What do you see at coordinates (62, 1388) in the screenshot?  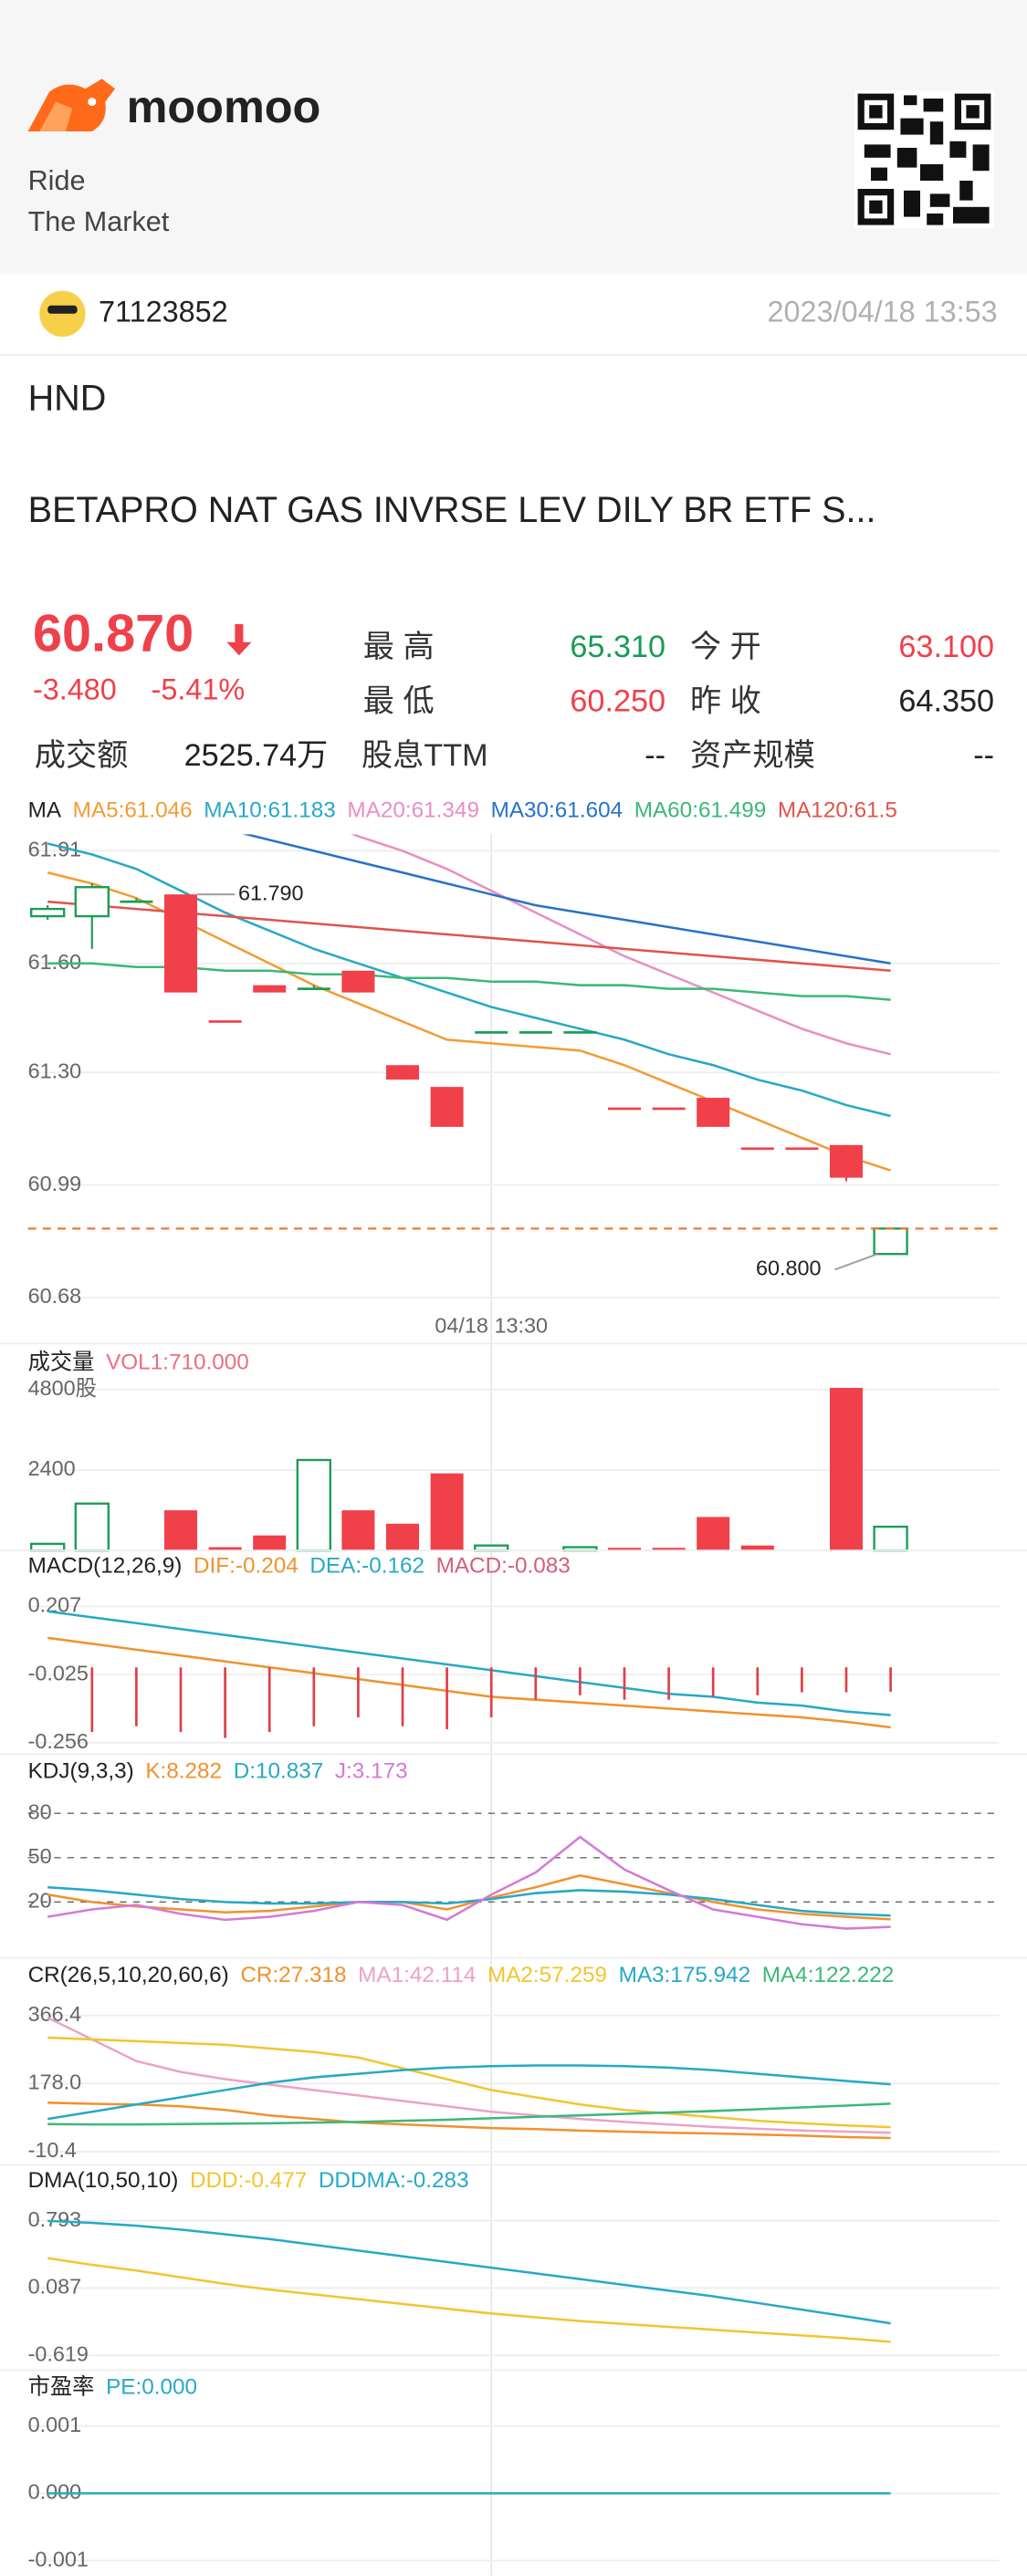 I see `y-tick-label: 4800股` at bounding box center [62, 1388].